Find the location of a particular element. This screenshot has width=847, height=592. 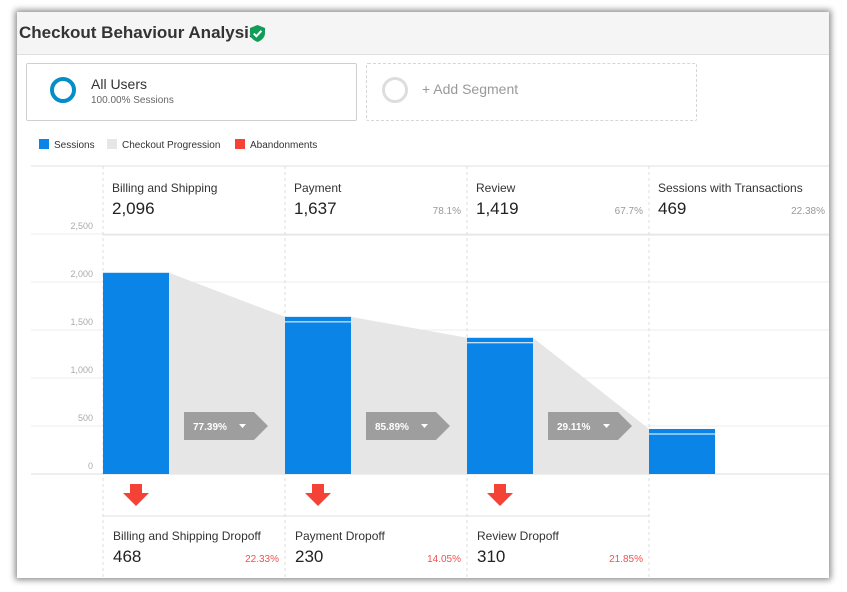

step-value: 1,637 is located at coordinates (315, 208).